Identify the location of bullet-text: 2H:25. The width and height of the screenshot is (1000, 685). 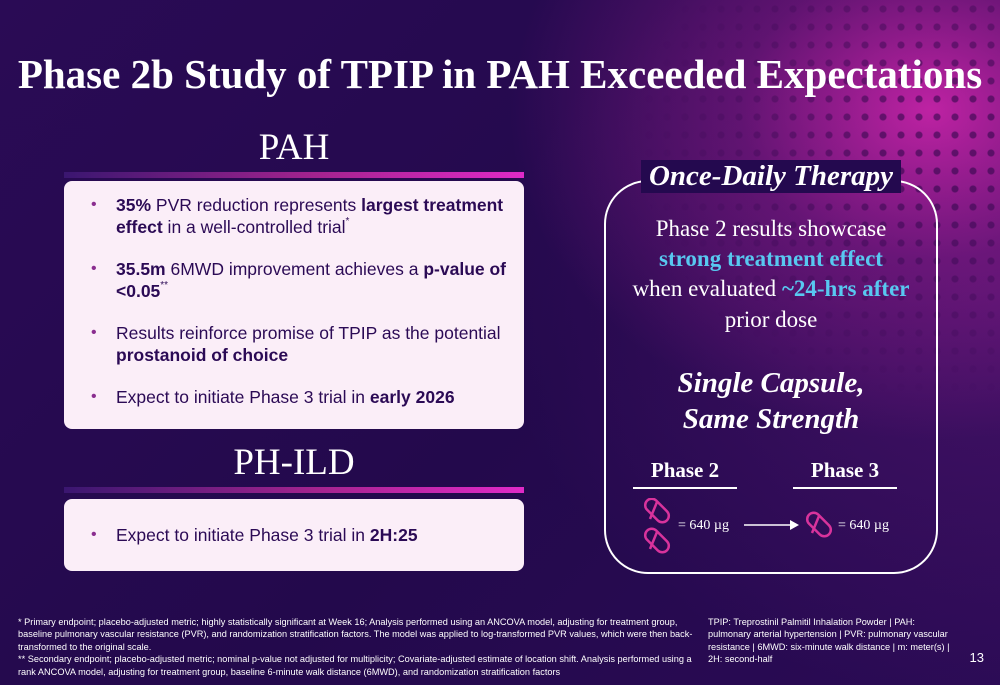
(393, 535).